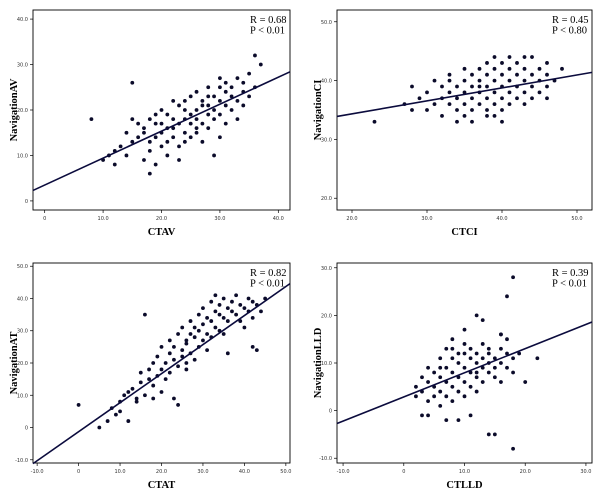 The height and width of the screenshot is (497, 600). I want to click on x-tick-label: 10.0, so click(103, 219).